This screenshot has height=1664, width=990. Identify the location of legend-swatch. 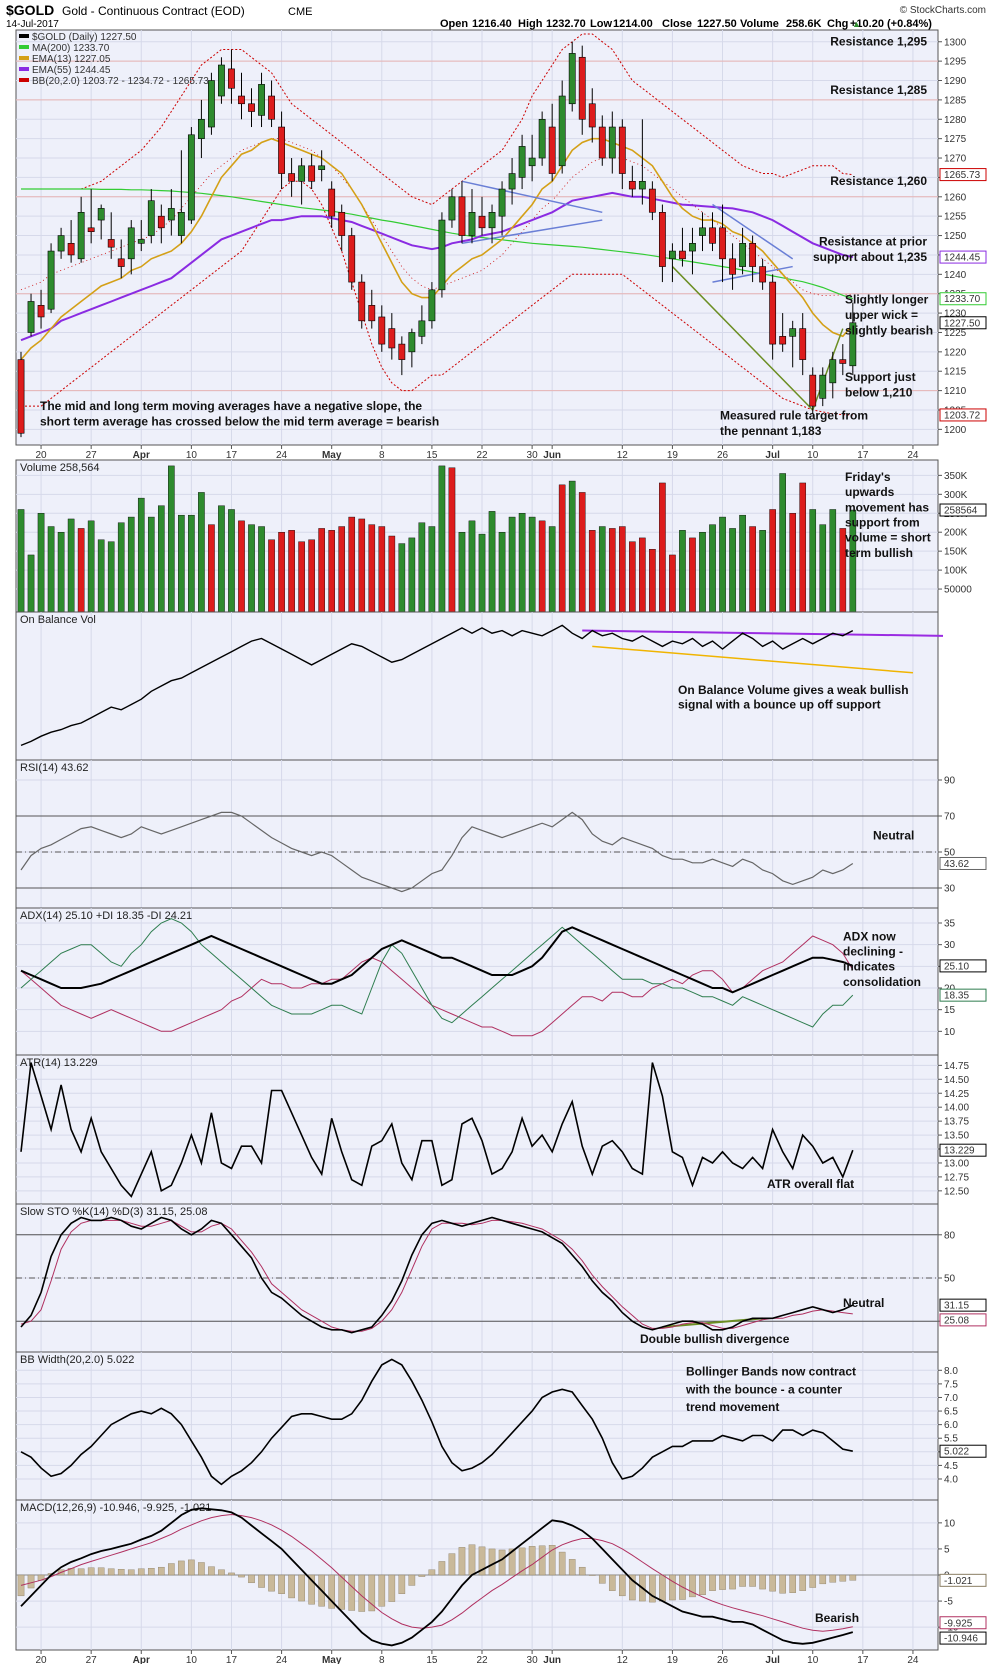
(24, 36).